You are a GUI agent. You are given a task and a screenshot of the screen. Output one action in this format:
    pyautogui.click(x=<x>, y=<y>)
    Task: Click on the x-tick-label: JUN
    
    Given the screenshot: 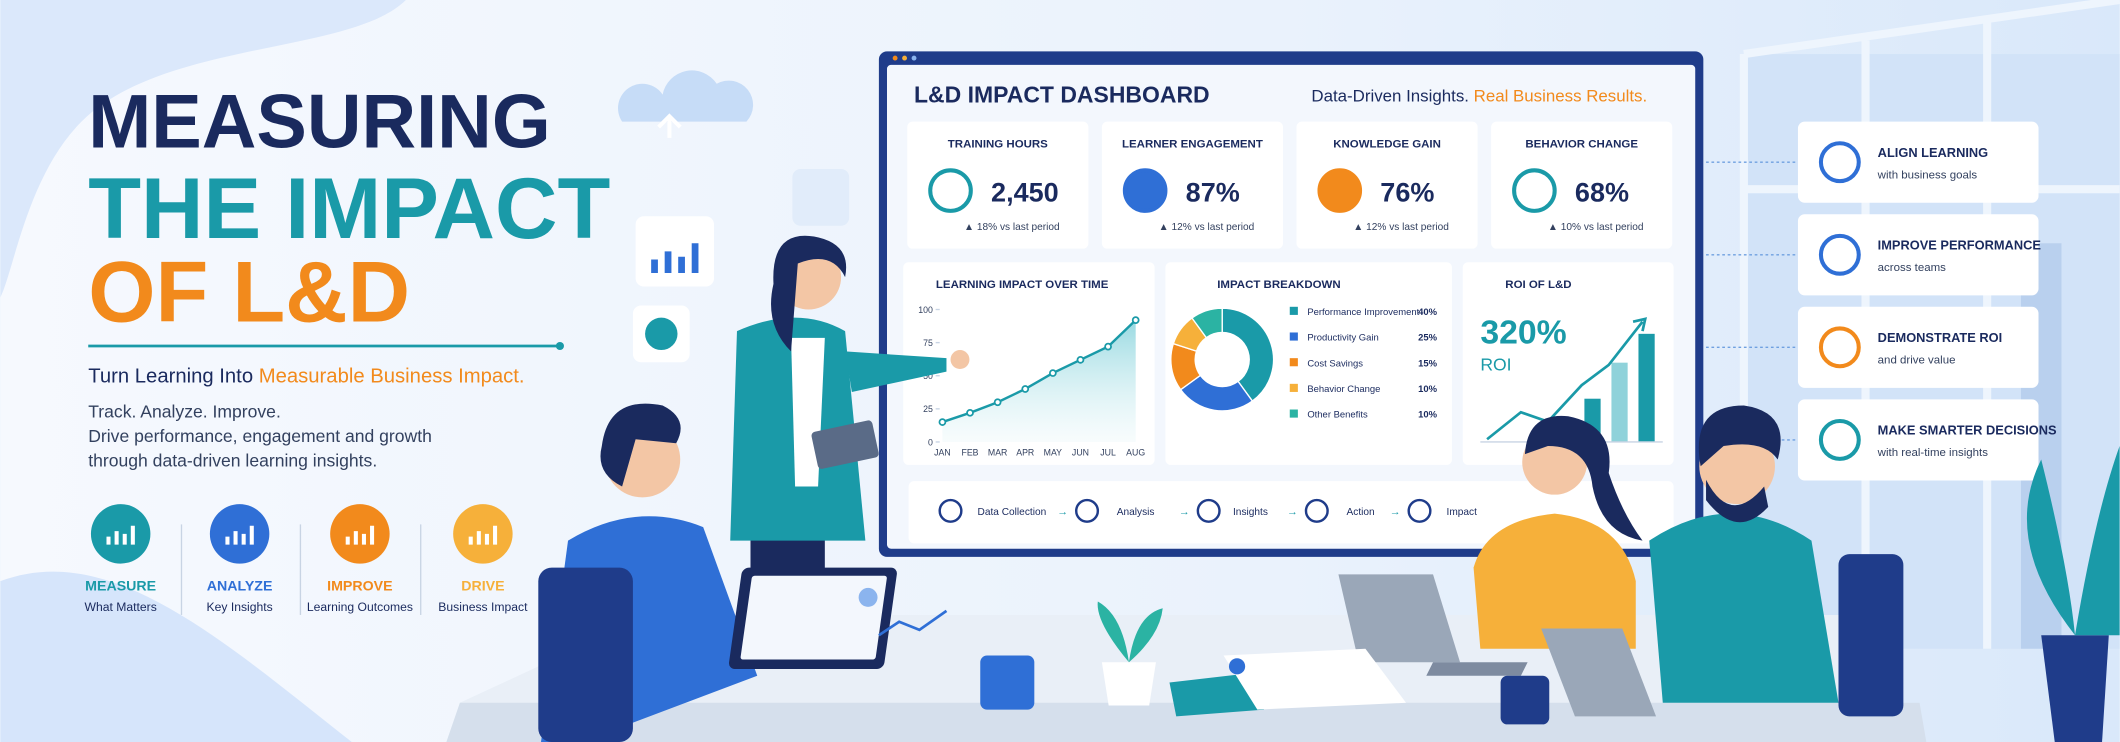 What is the action you would take?
    pyautogui.click(x=1080, y=452)
    